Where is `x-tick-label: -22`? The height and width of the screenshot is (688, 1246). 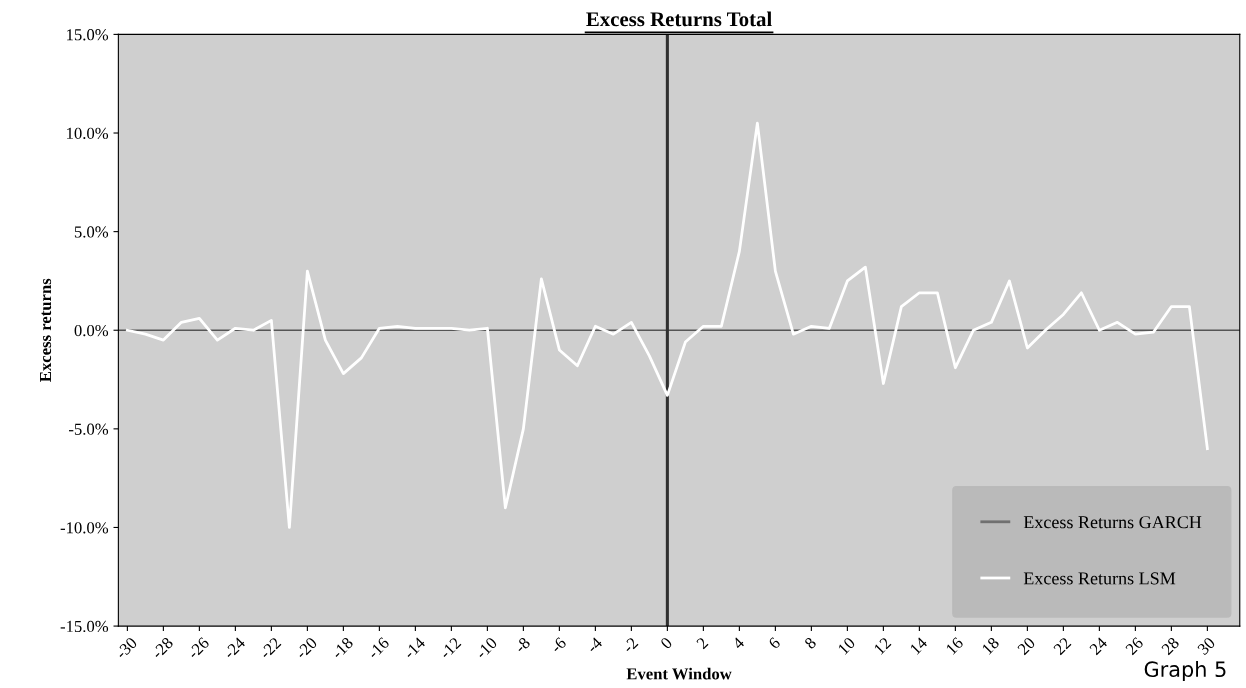 x-tick-label: -22 is located at coordinates (270, 648).